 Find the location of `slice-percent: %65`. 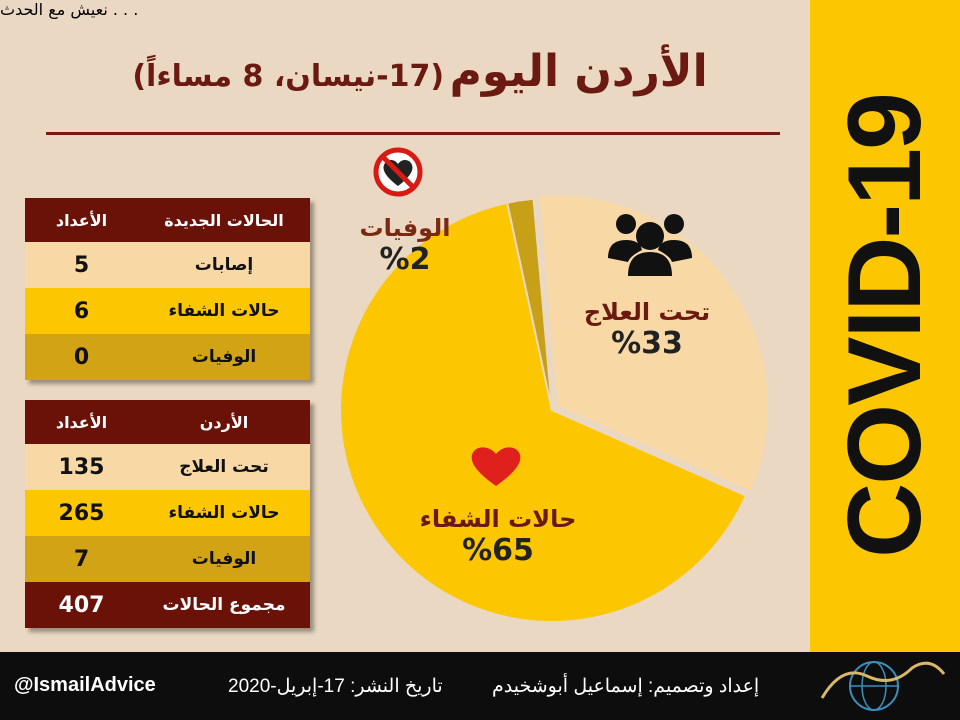

slice-percent: %65 is located at coordinates (498, 550).